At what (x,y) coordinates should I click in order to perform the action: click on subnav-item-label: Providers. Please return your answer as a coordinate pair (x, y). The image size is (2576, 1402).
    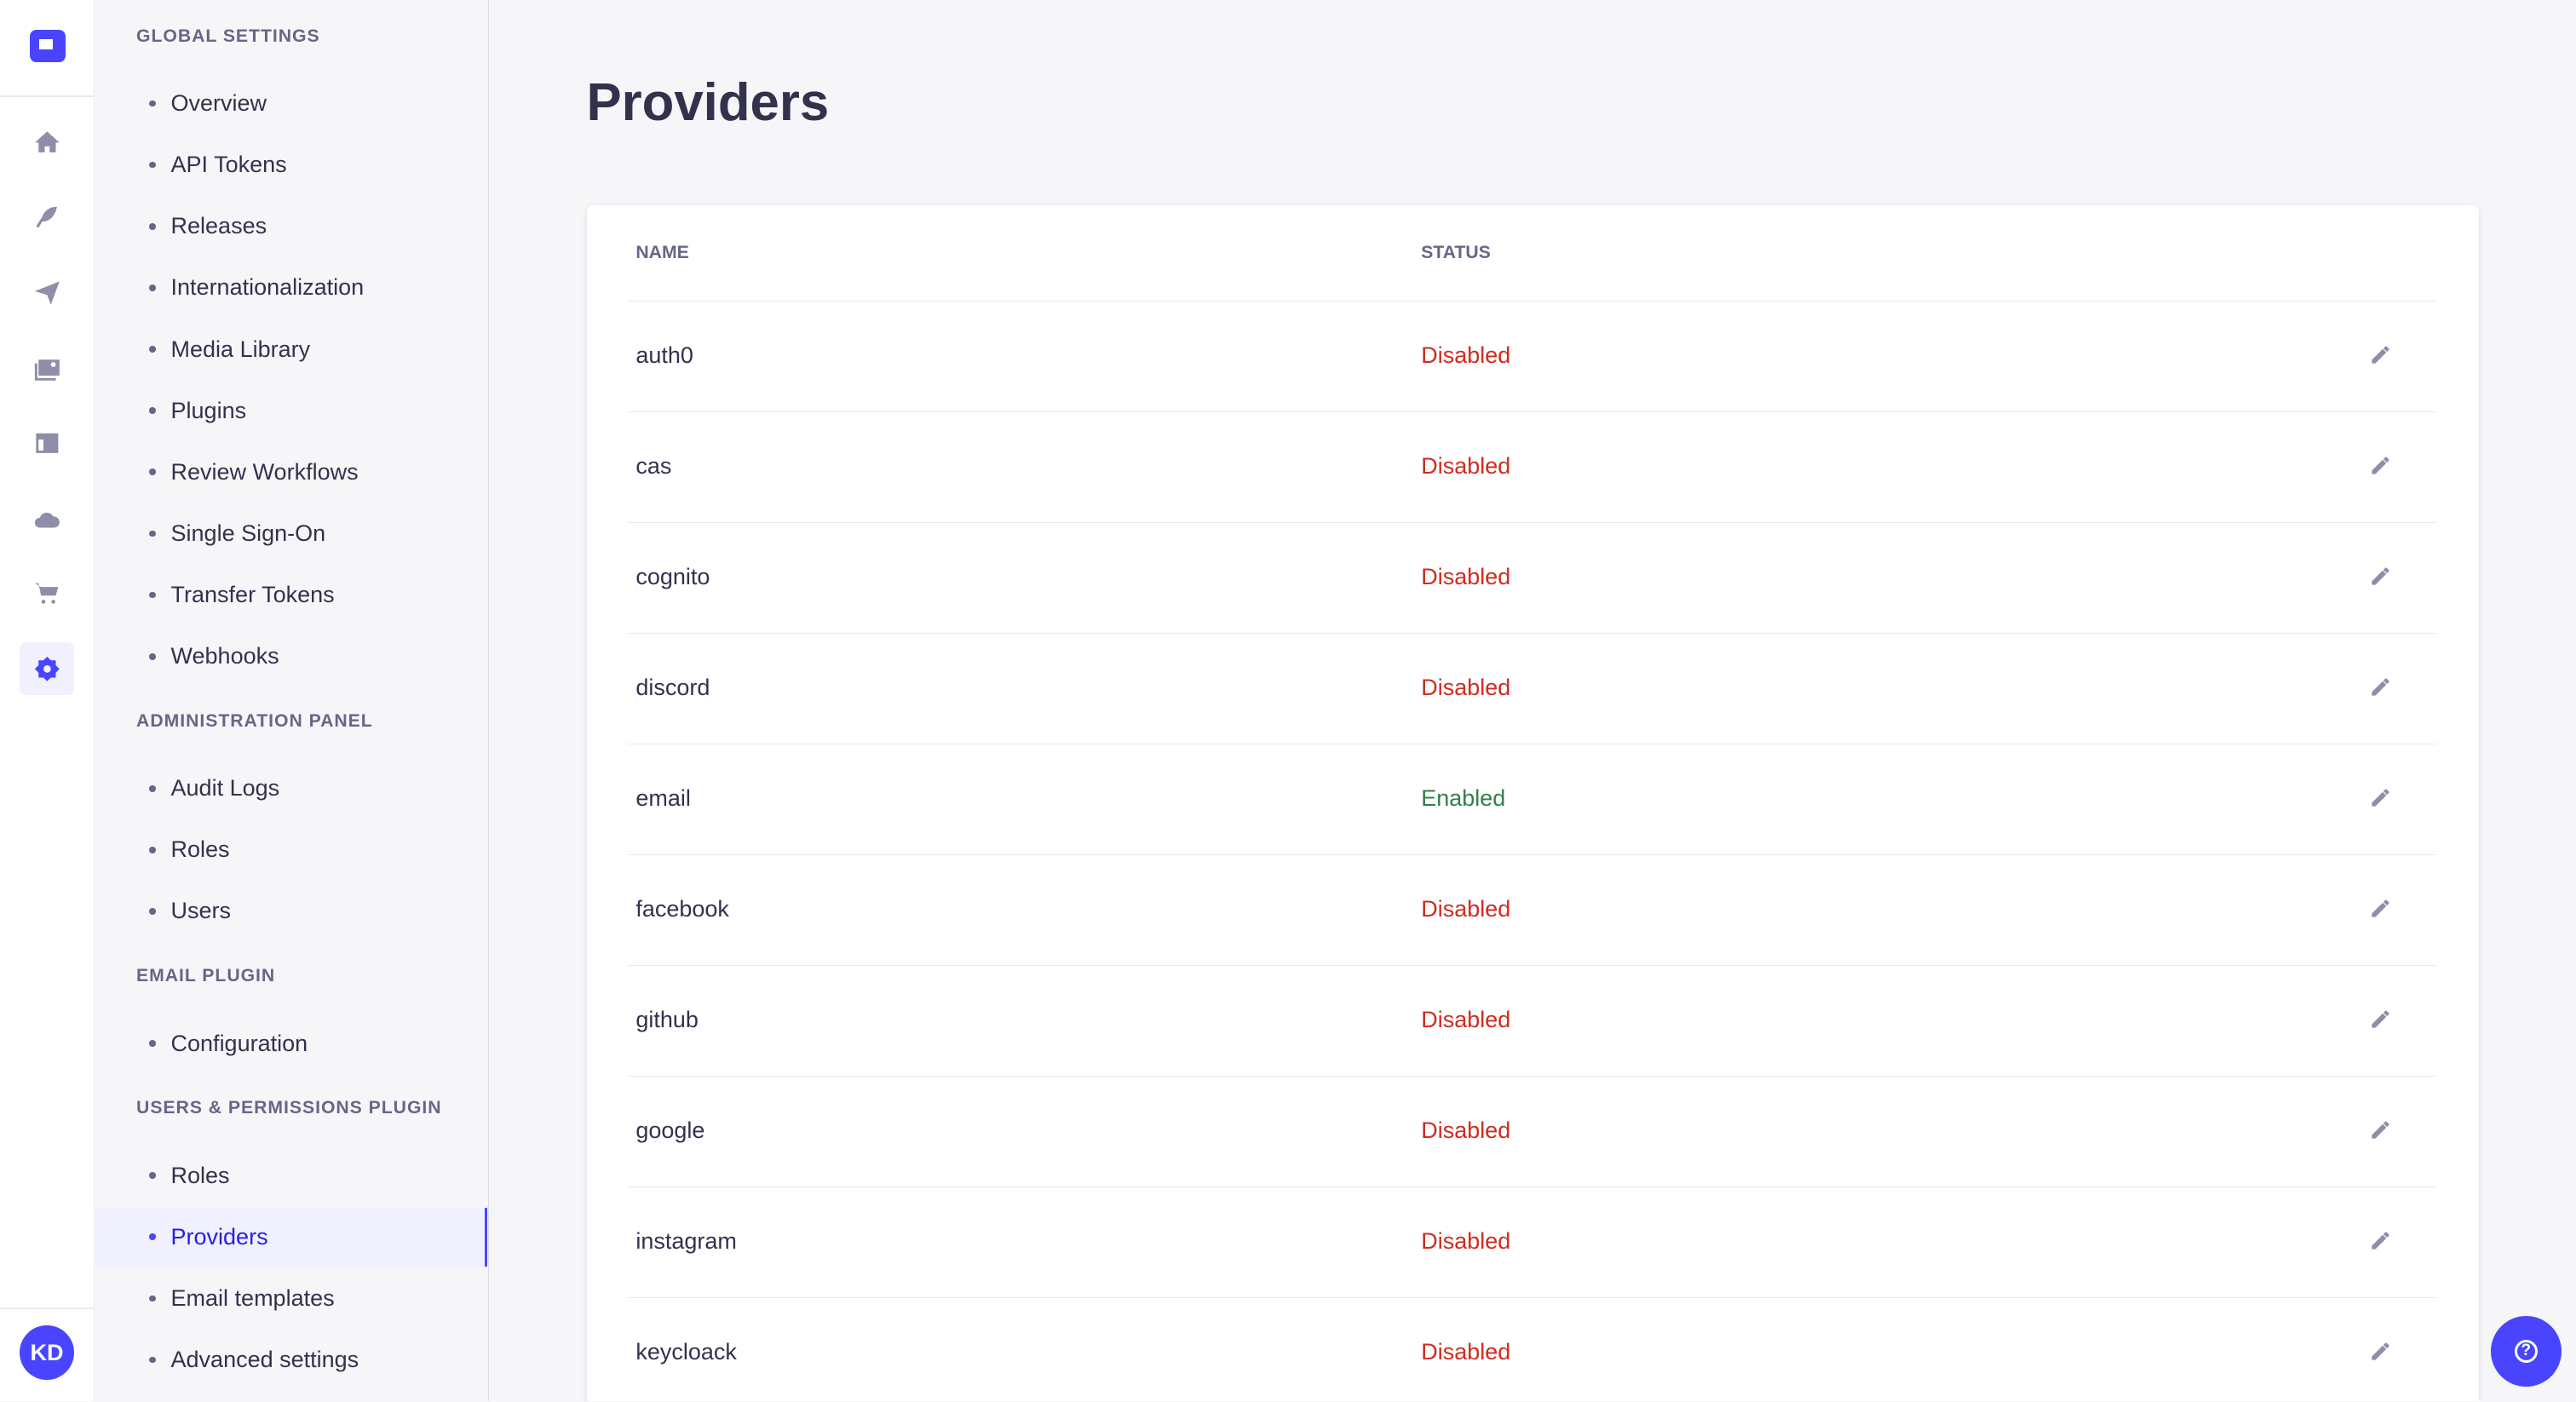
    Looking at the image, I should click on (219, 1236).